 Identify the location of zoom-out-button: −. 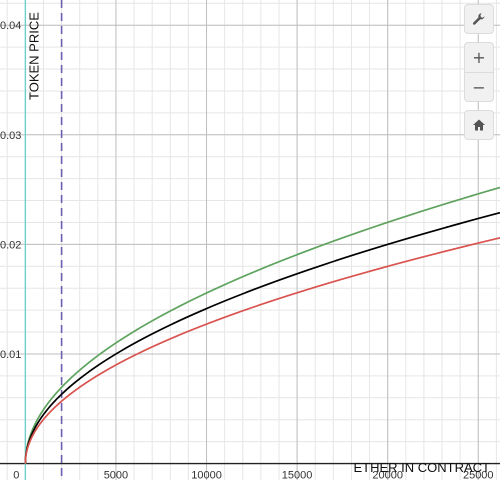
(479, 87).